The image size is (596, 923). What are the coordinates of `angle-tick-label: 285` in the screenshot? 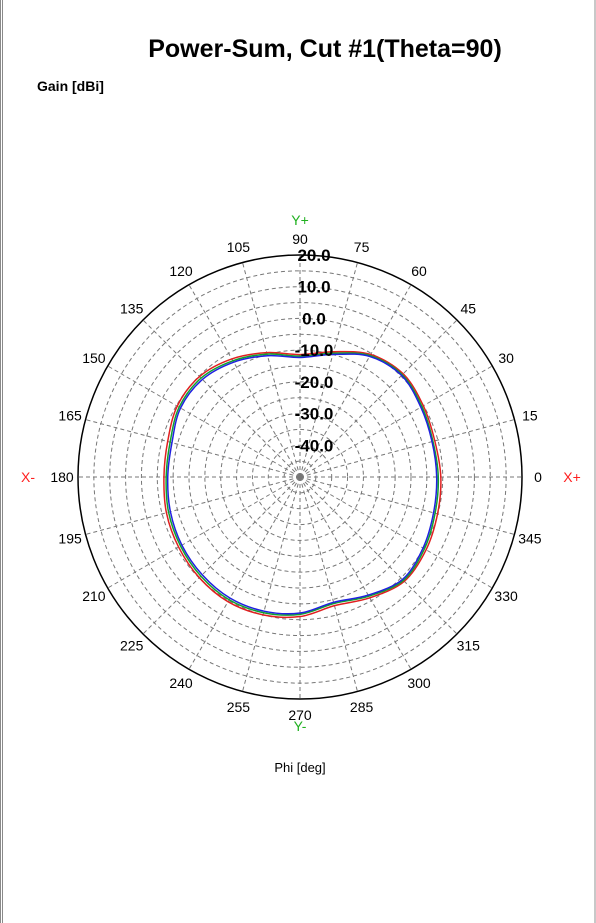 It's located at (362, 707).